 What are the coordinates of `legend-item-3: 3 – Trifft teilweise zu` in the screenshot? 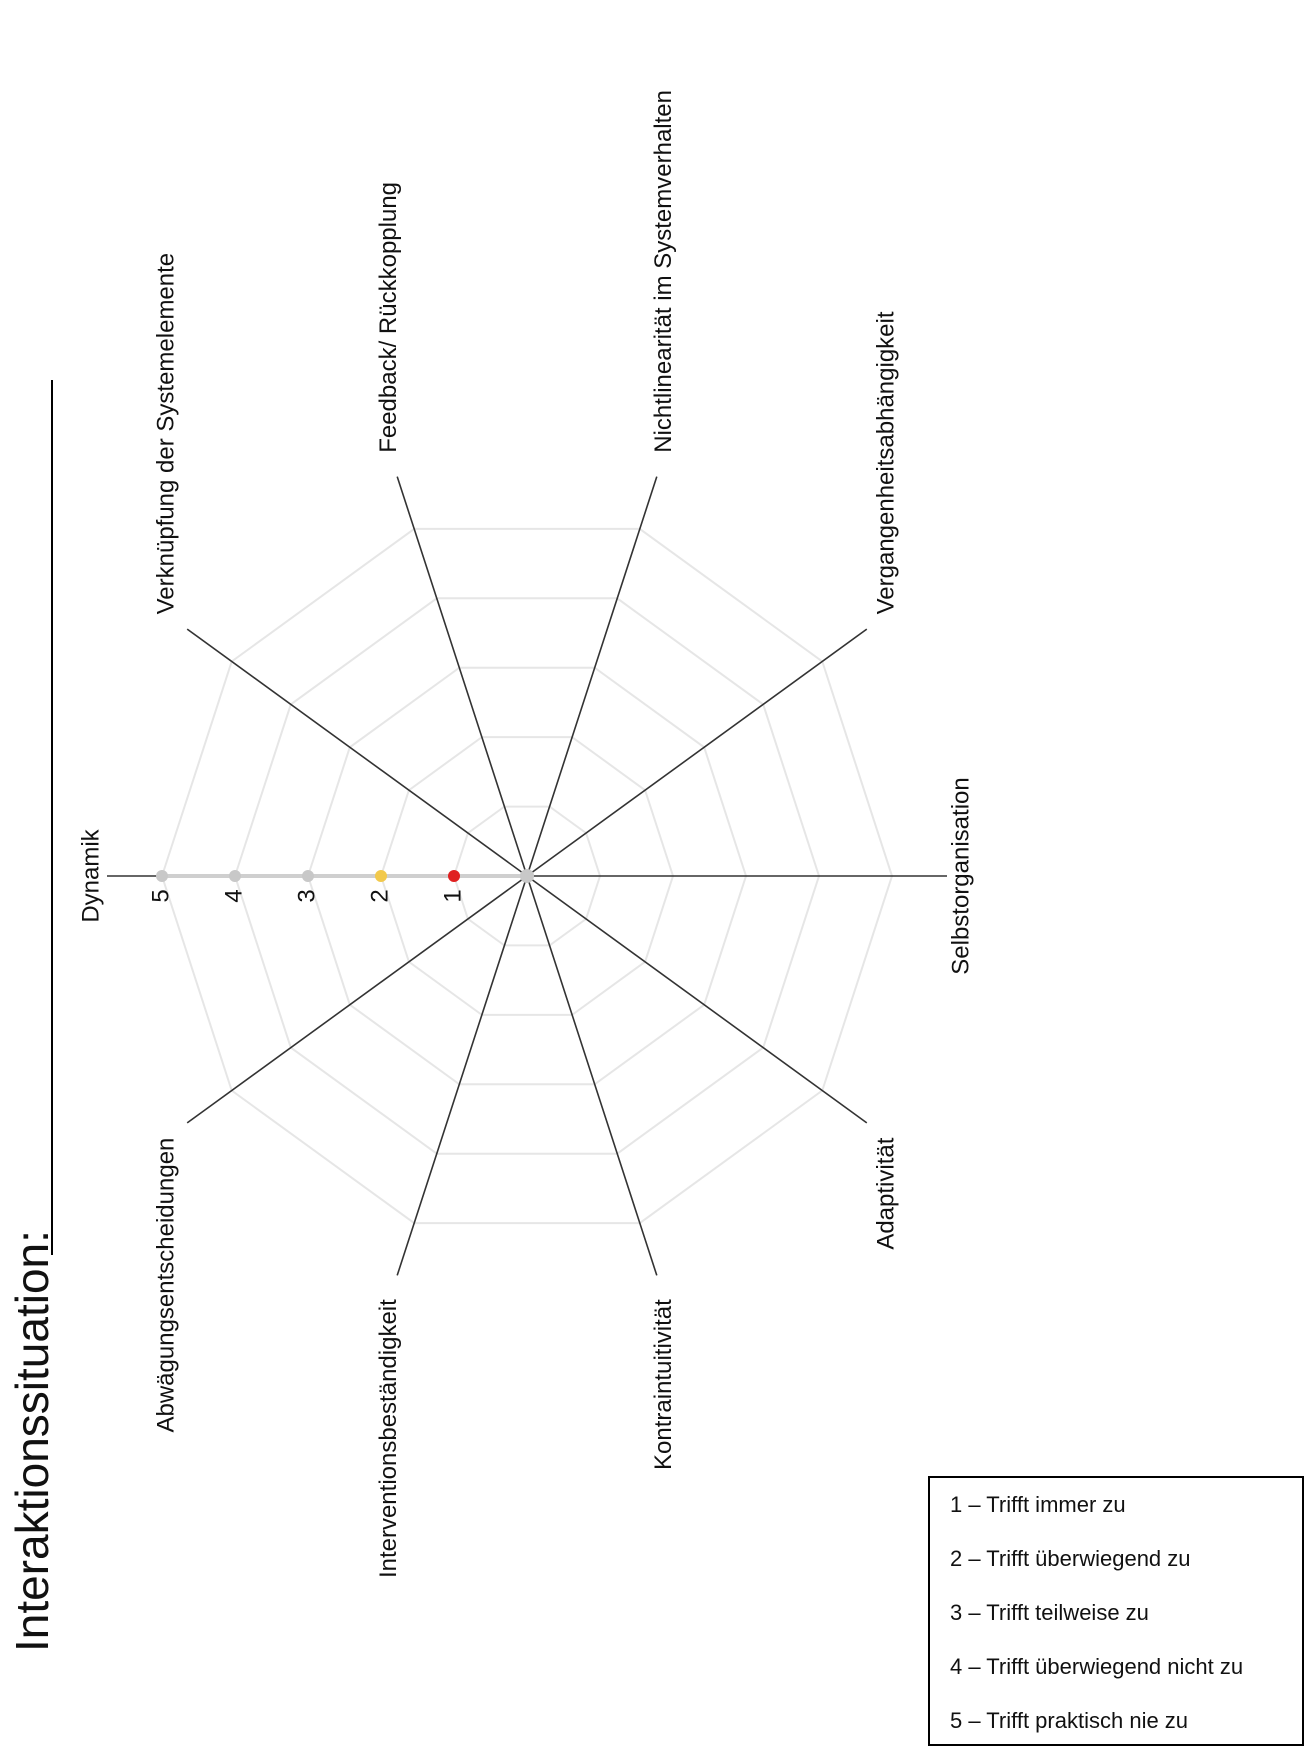 It's located at (1049, 1612).